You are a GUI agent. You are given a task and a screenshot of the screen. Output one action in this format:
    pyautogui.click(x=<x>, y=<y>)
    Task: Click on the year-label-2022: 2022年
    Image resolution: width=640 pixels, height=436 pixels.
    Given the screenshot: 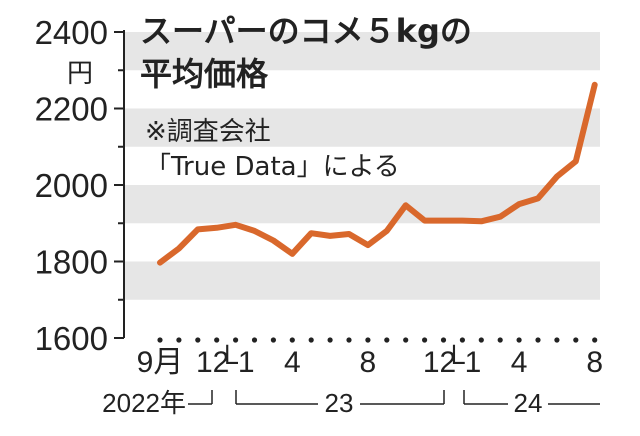 What is the action you would take?
    pyautogui.click(x=144, y=403)
    